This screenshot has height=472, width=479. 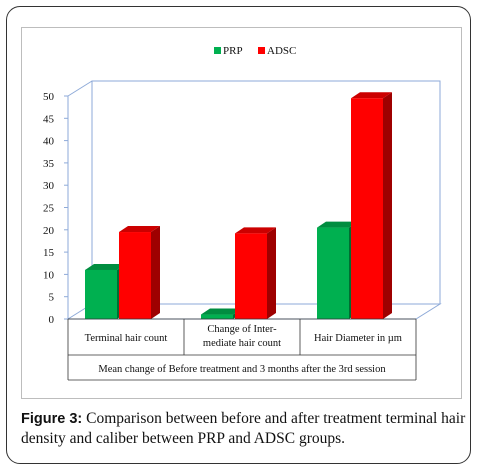 What do you see at coordinates (49, 97) in the screenshot?
I see `y-tick-label: 50` at bounding box center [49, 97].